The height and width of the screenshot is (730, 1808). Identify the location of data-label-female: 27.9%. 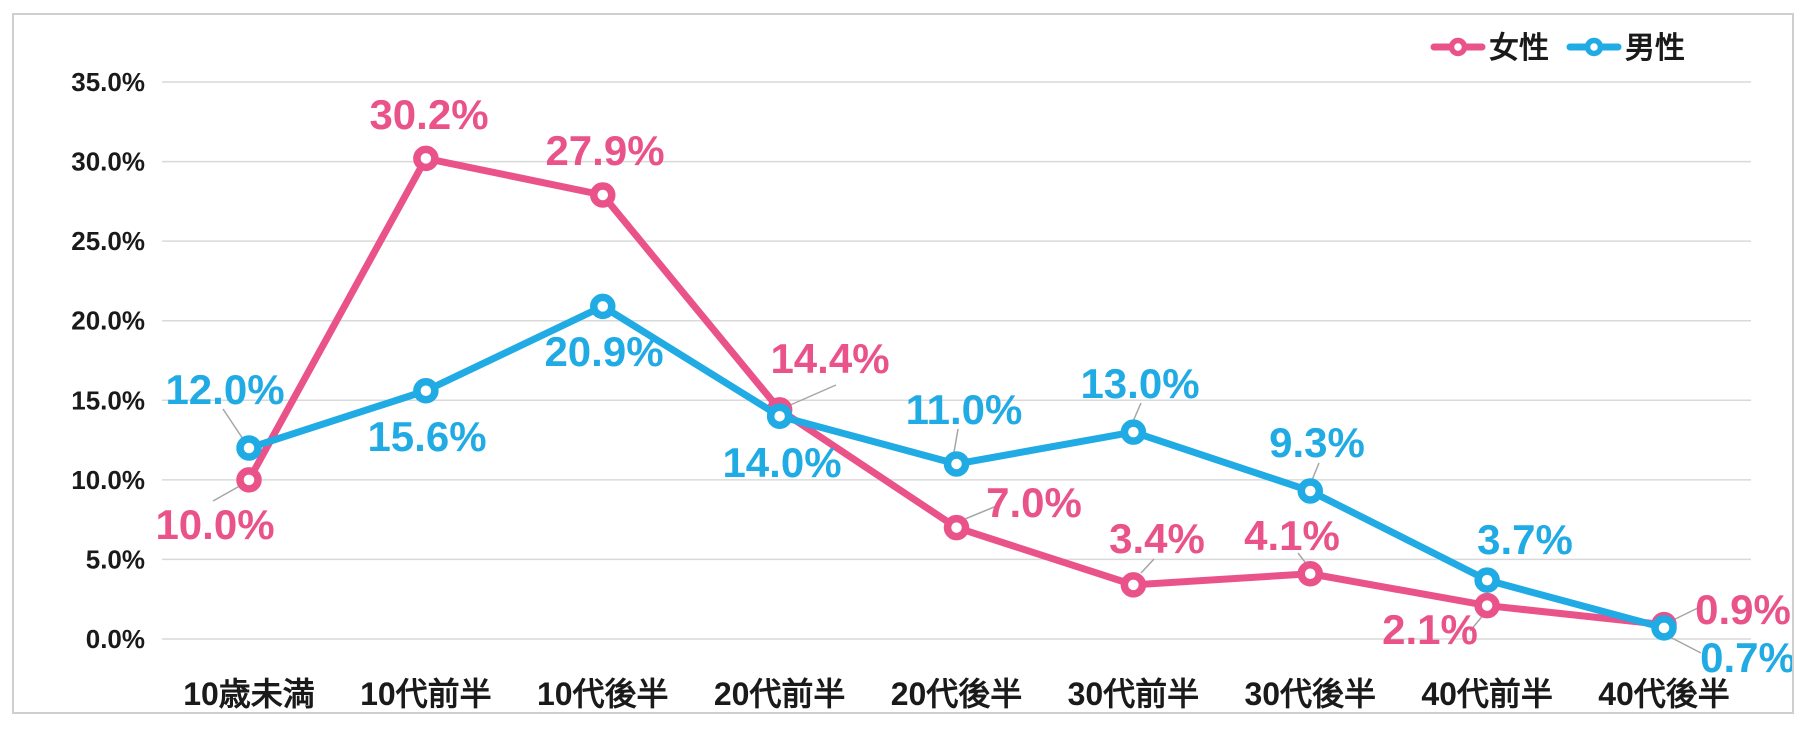
(604, 150).